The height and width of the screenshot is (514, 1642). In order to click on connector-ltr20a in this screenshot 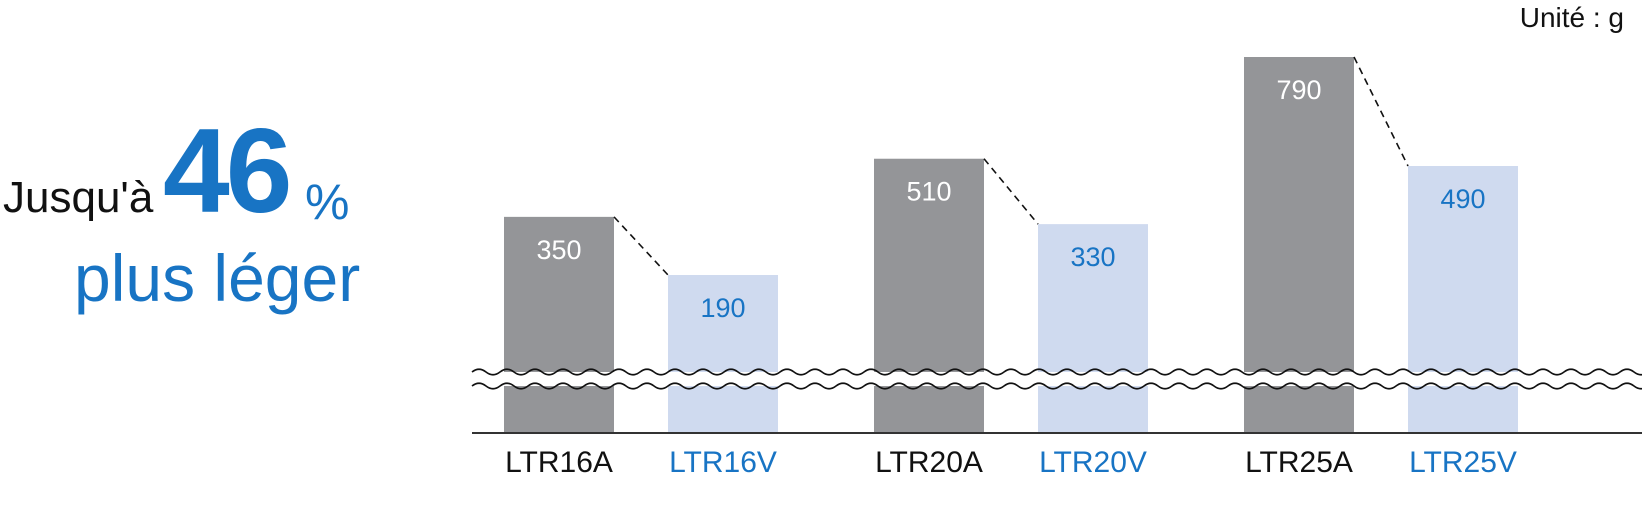, I will do `click(1011, 191)`.